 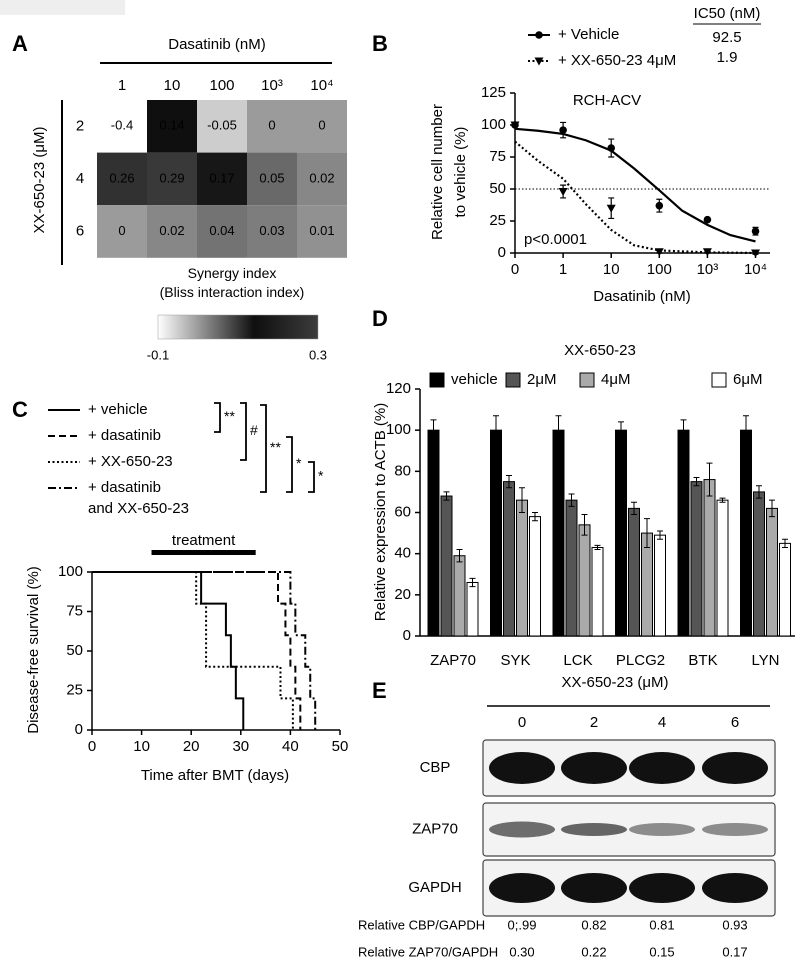 What do you see at coordinates (539, 35) in the screenshot?
I see `legend-marker` at bounding box center [539, 35].